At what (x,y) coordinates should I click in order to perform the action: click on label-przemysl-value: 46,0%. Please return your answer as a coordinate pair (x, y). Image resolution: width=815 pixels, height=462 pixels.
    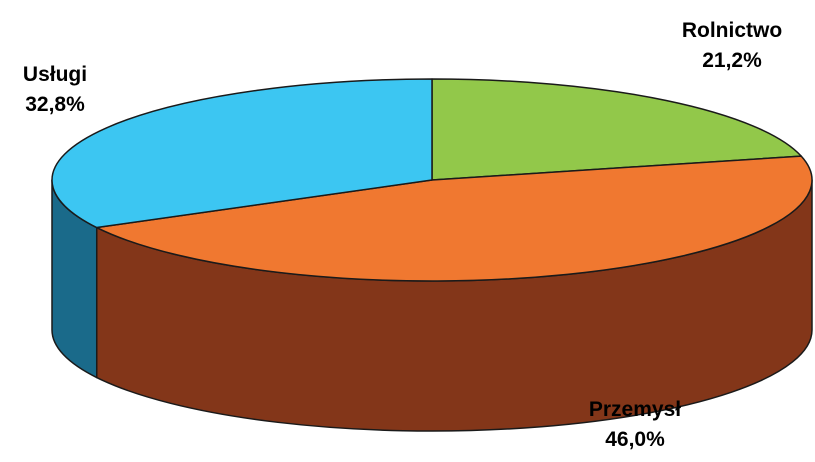
    Looking at the image, I should click on (635, 439).